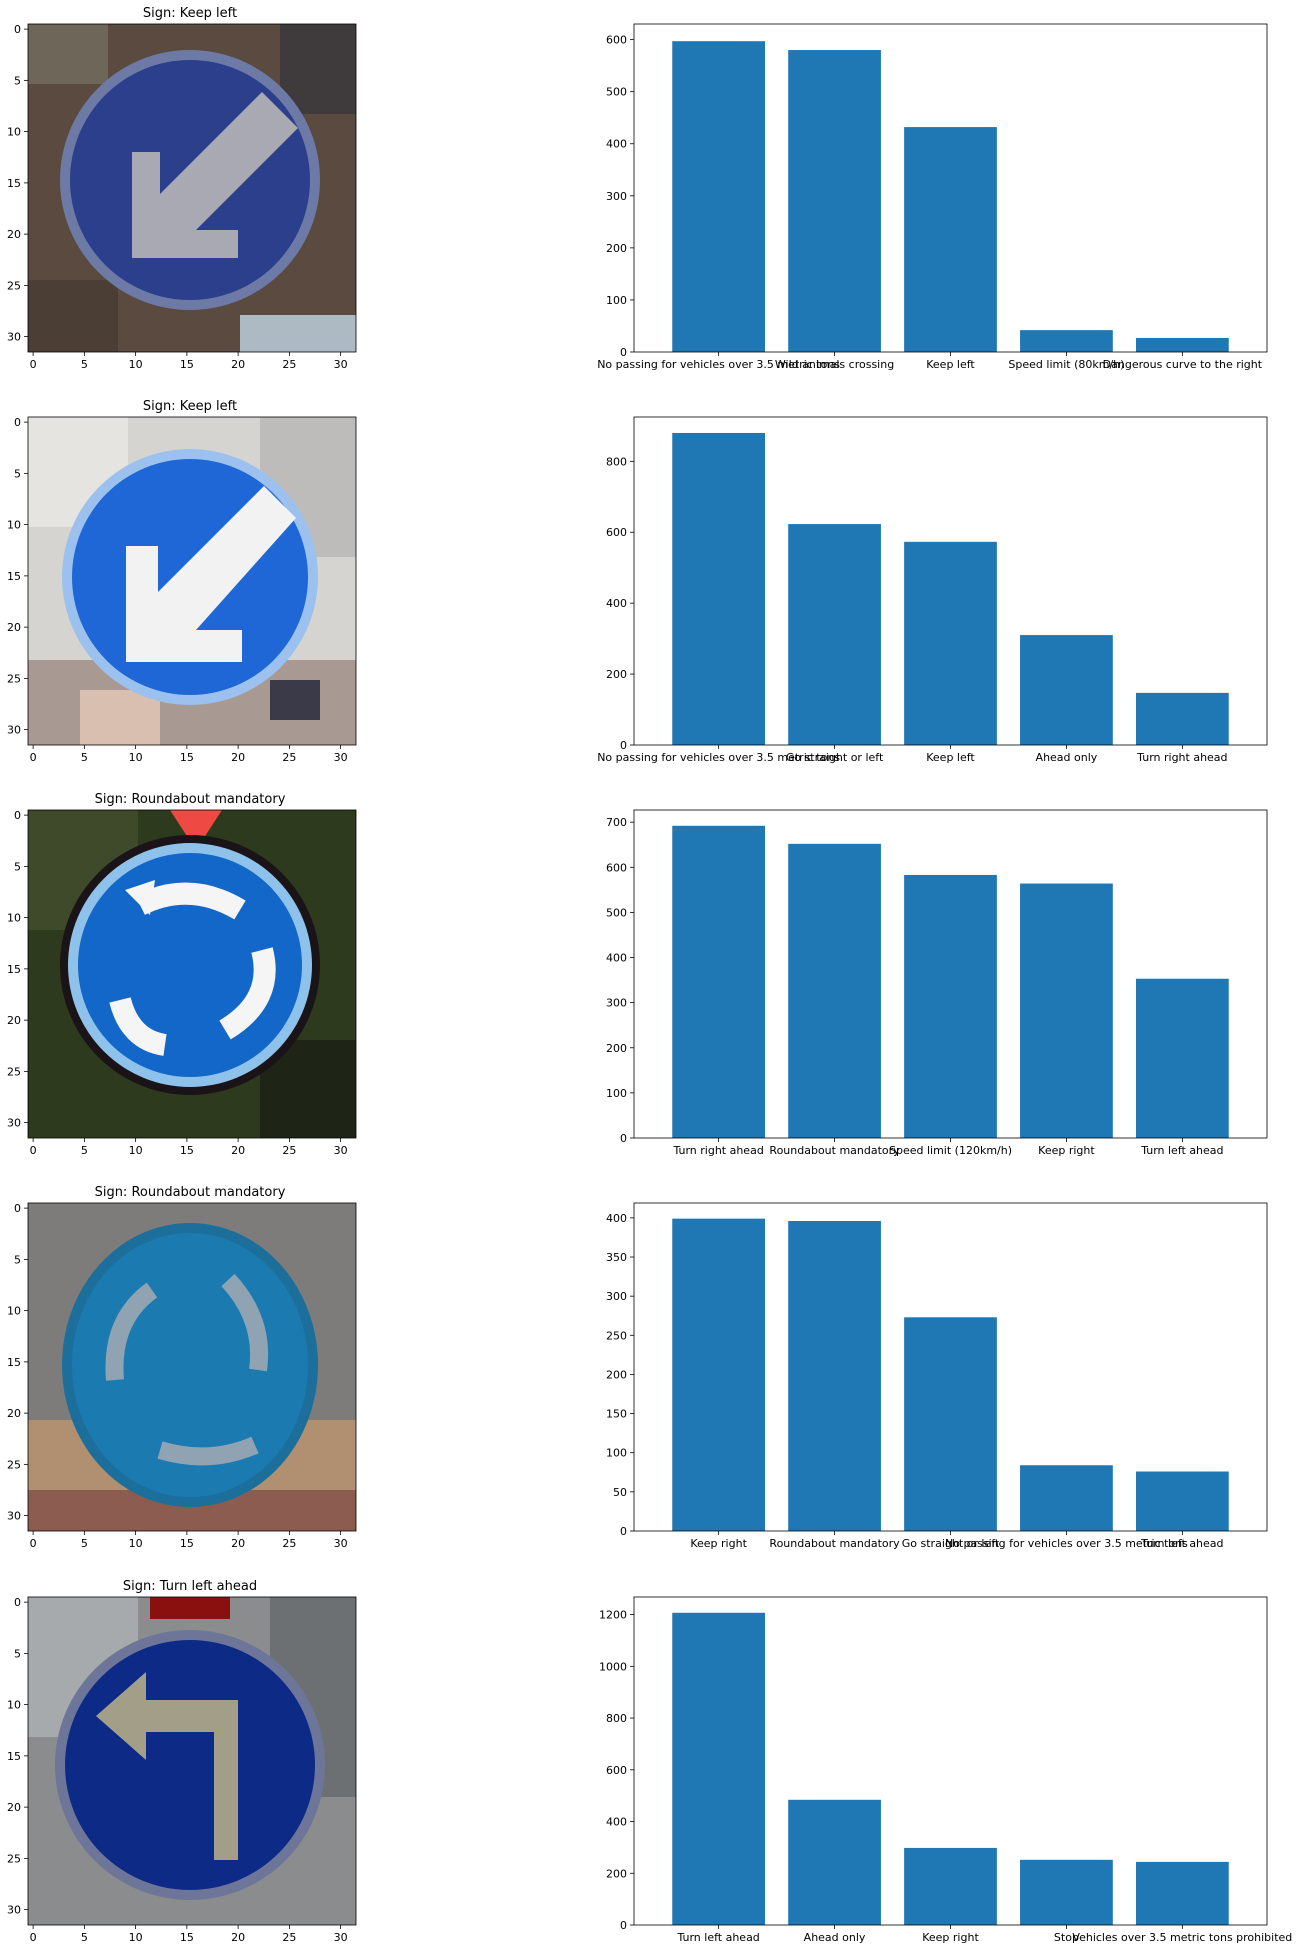  Describe the element at coordinates (620, 1492) in the screenshot. I see `y-tick-label: 50` at that location.